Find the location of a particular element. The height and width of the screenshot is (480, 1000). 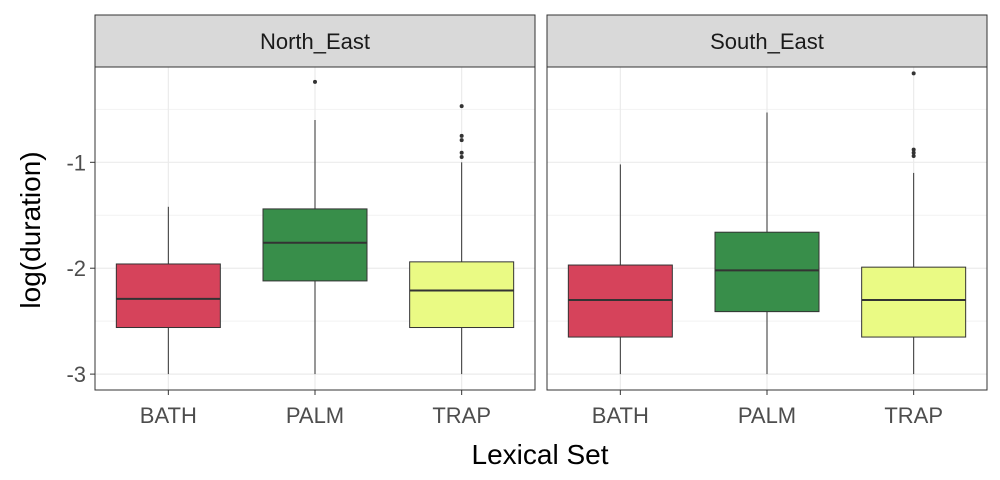

facet-strip-label: South_East is located at coordinates (767, 41).